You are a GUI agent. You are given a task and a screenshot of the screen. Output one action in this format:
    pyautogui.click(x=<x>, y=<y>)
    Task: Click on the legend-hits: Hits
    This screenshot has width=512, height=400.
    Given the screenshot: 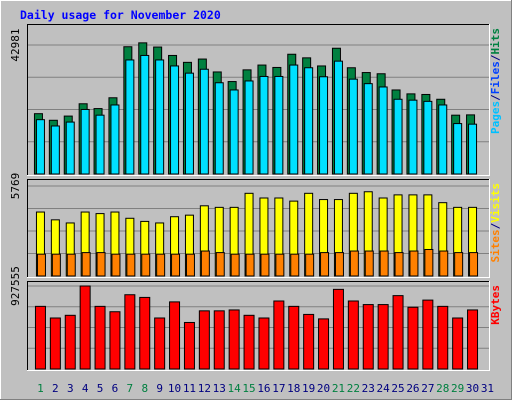 What is the action you would take?
    pyautogui.click(x=495, y=41)
    